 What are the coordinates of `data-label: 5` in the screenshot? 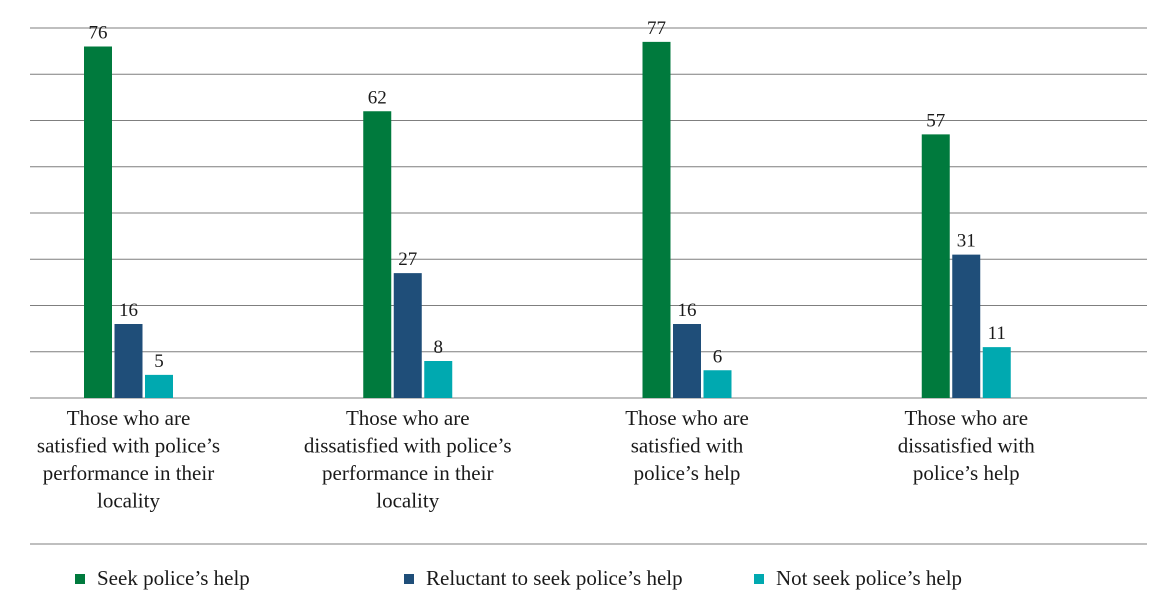 It's located at (159, 361).